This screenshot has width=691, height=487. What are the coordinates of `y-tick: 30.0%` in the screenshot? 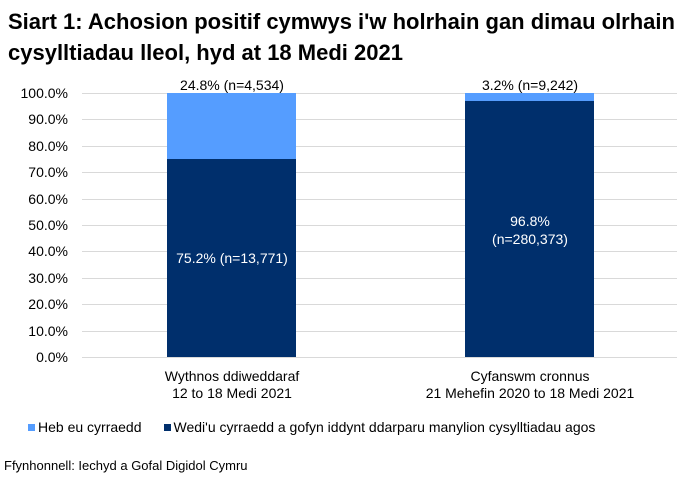 It's located at (48, 278).